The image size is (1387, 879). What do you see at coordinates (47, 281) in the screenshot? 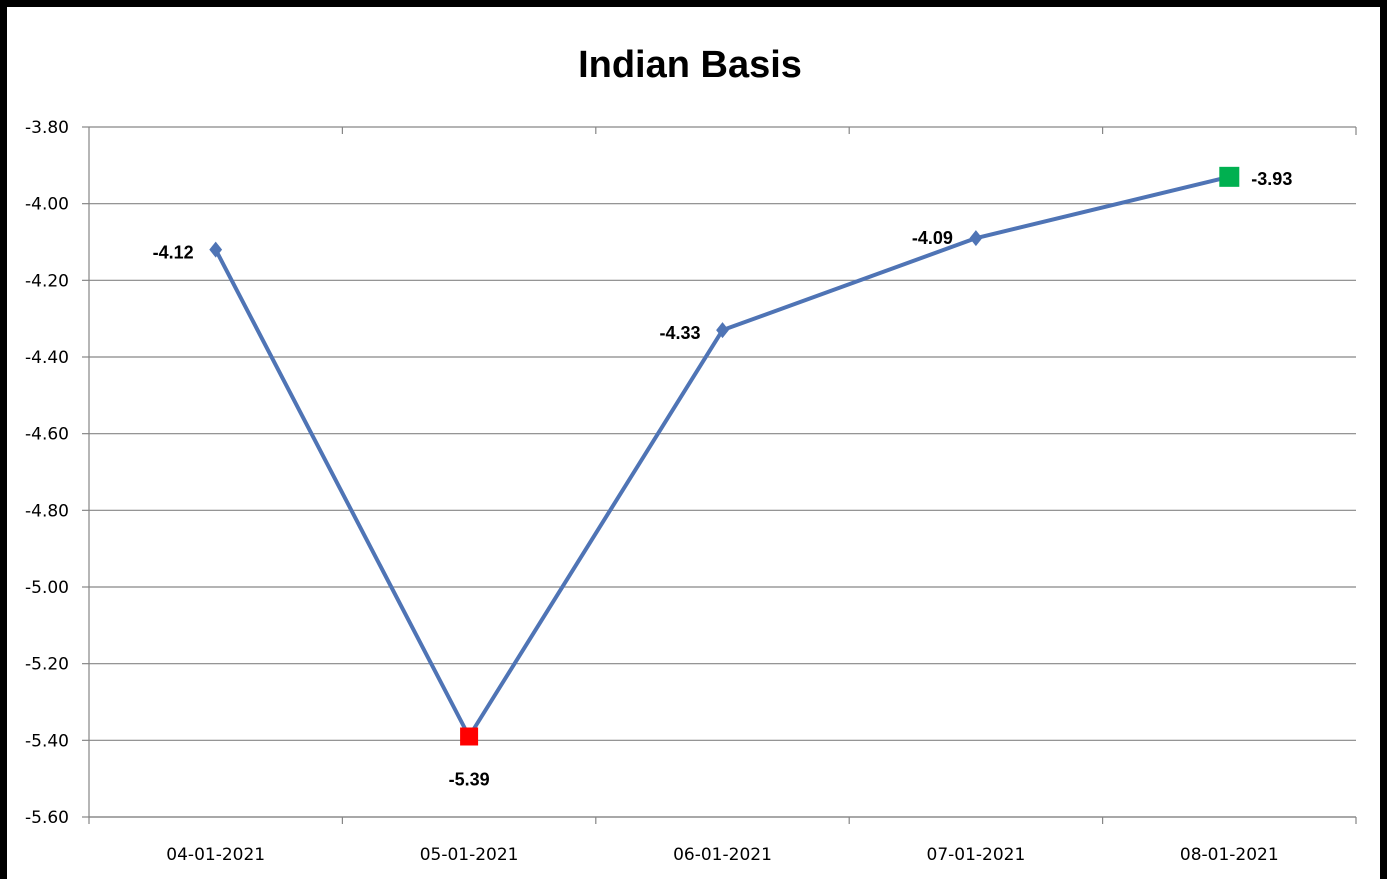
I see `y-tick-label: -4.20` at bounding box center [47, 281].